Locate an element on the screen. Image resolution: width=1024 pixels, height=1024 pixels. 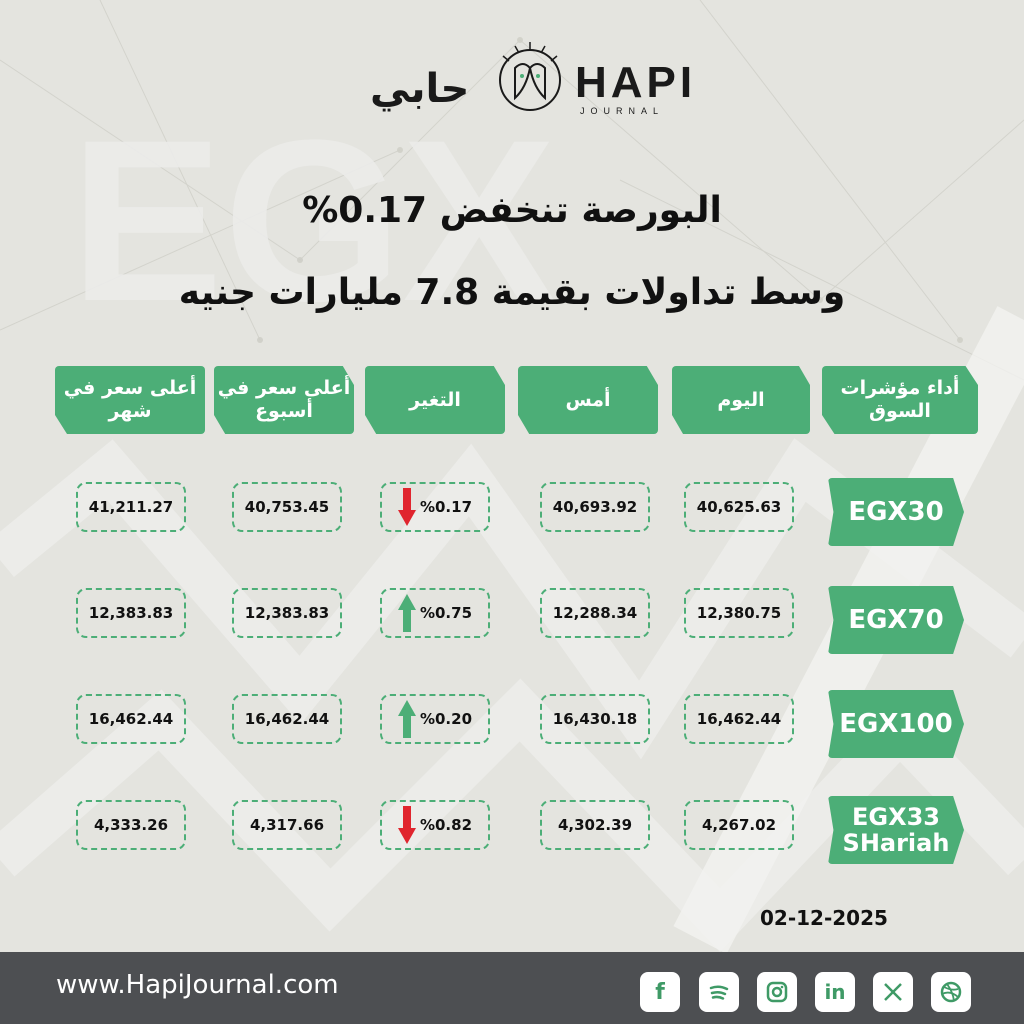
brand-english-sub: JOURNAL is located at coordinates (622, 111).